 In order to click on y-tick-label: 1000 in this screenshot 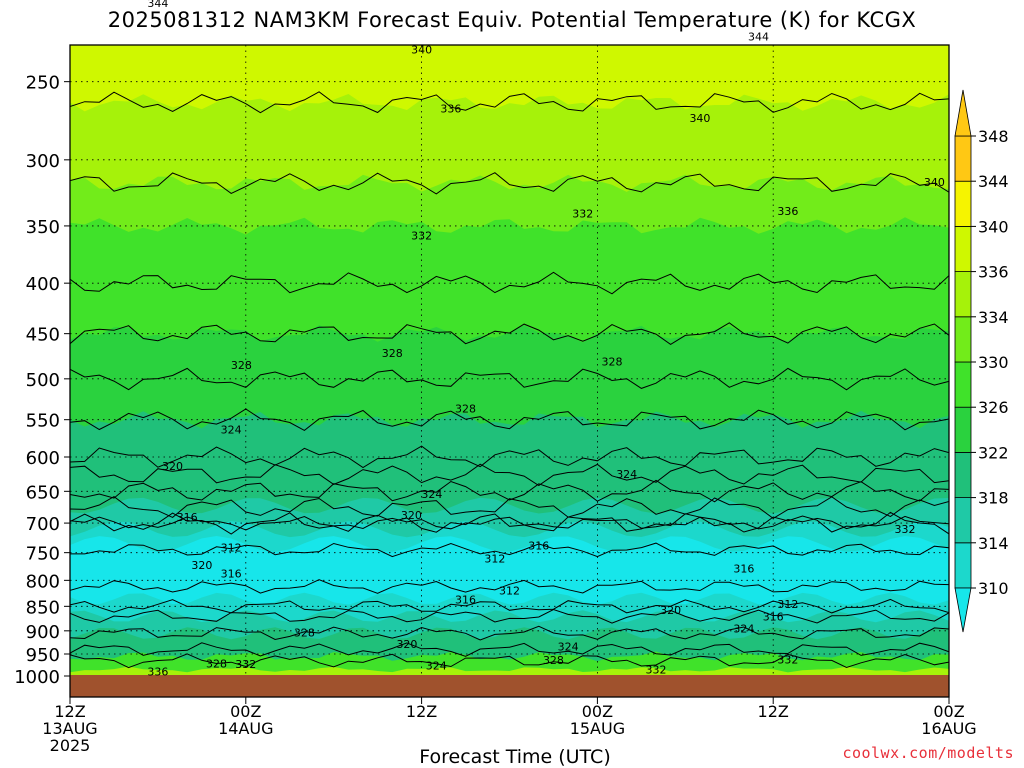, I will do `click(37, 677)`.